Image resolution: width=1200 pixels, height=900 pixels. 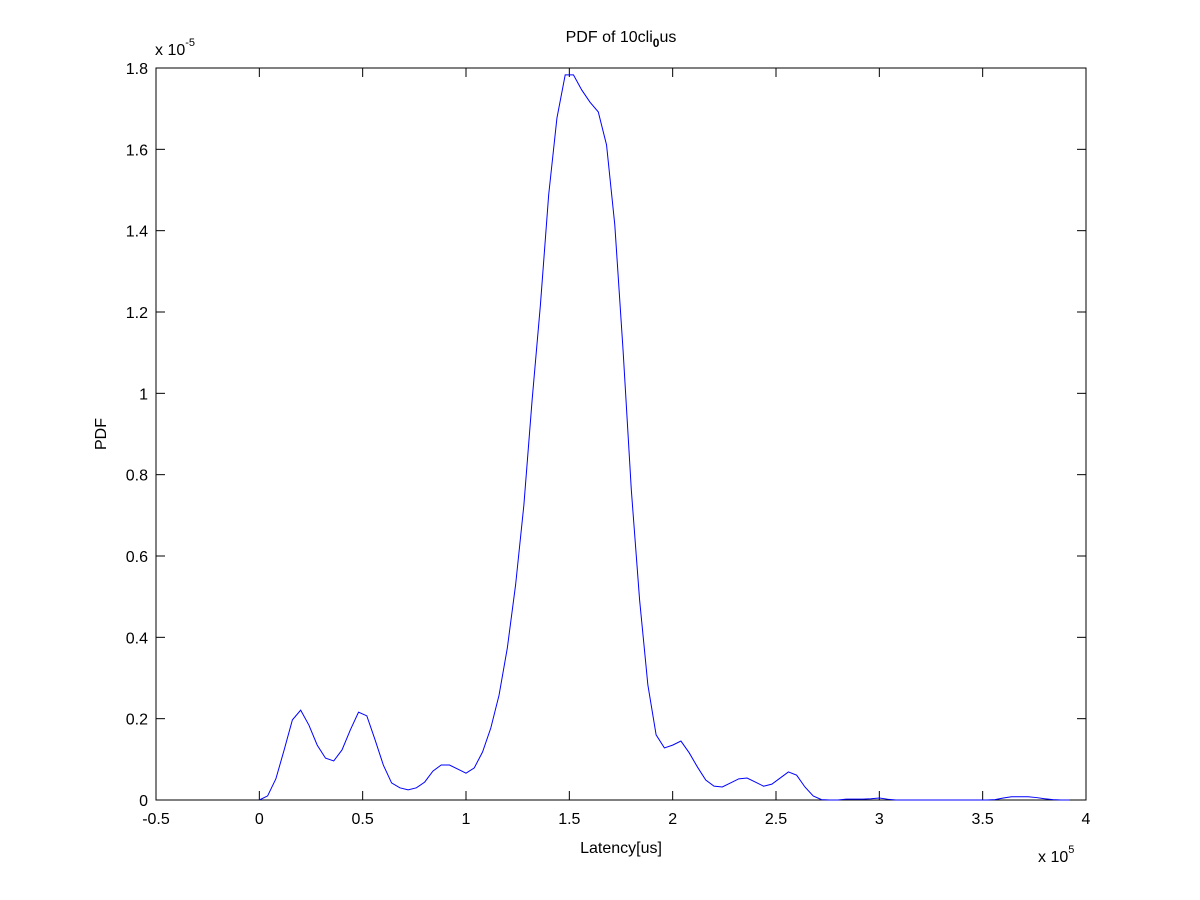 I want to click on x-tick-label: 3.5, so click(x=983, y=819).